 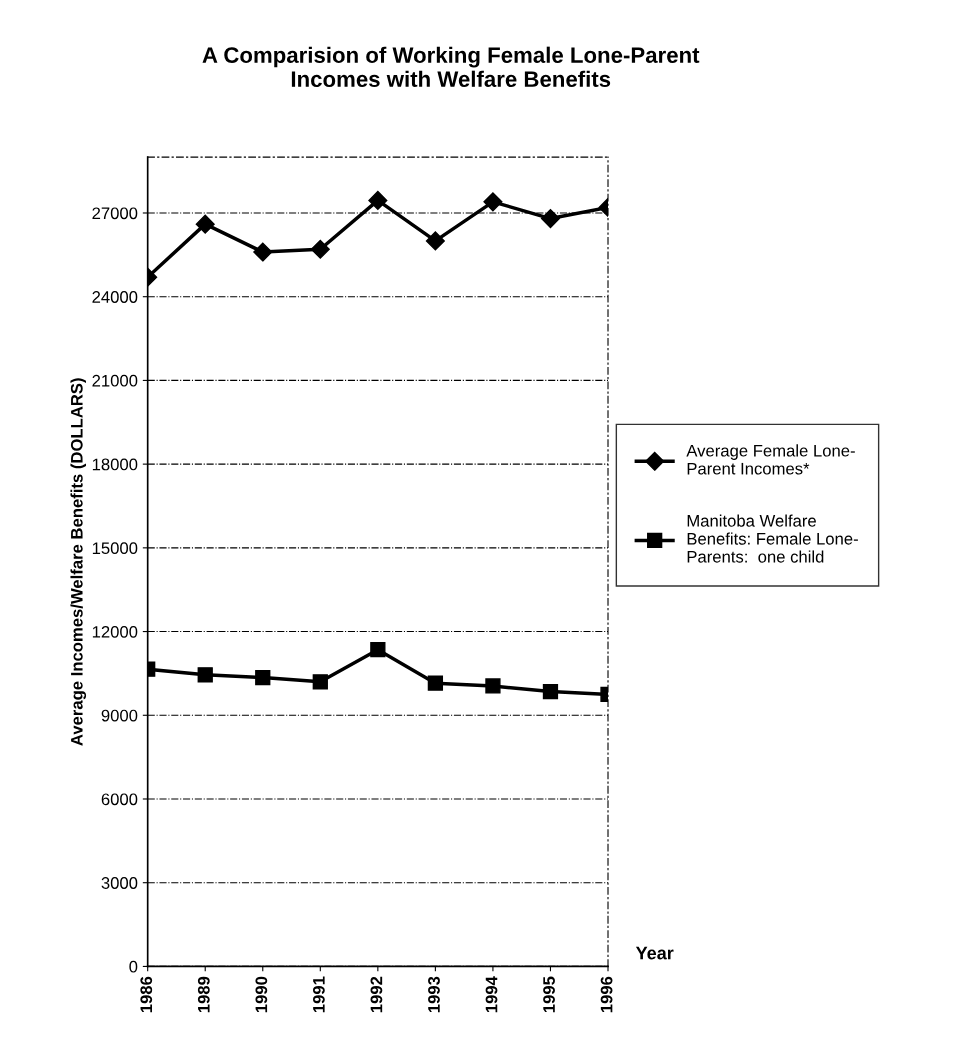 I want to click on x-tick-label: 1986, so click(x=146, y=994).